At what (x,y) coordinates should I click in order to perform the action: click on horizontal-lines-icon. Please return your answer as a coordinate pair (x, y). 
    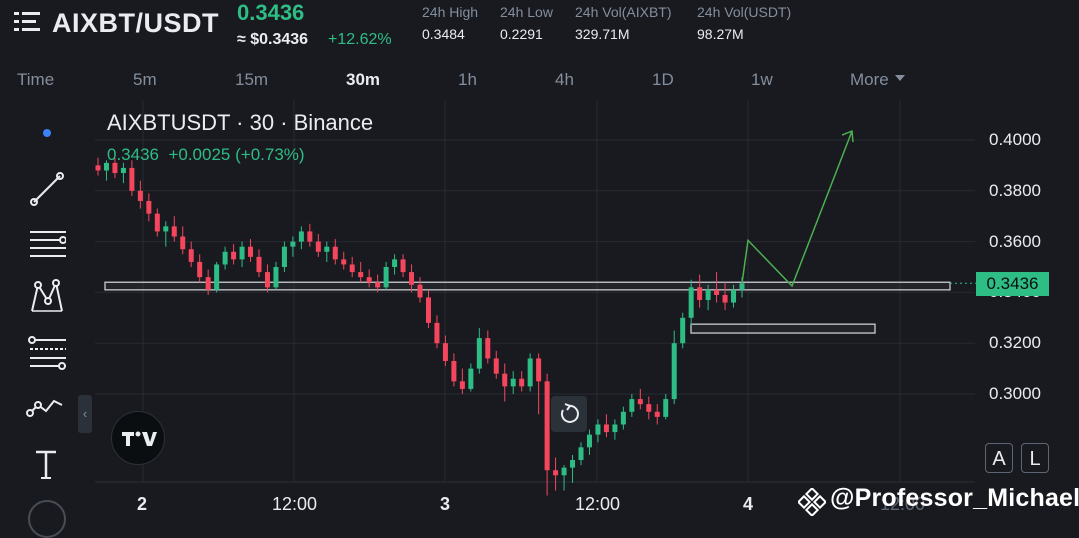
    Looking at the image, I should click on (46, 244).